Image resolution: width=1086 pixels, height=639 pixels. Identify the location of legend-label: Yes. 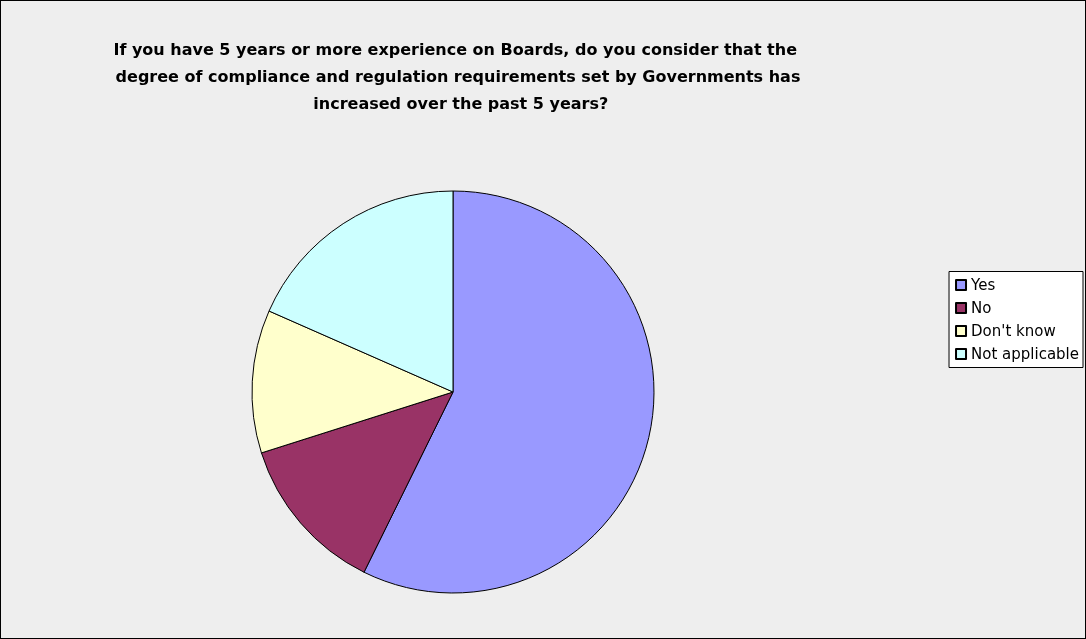
(983, 285).